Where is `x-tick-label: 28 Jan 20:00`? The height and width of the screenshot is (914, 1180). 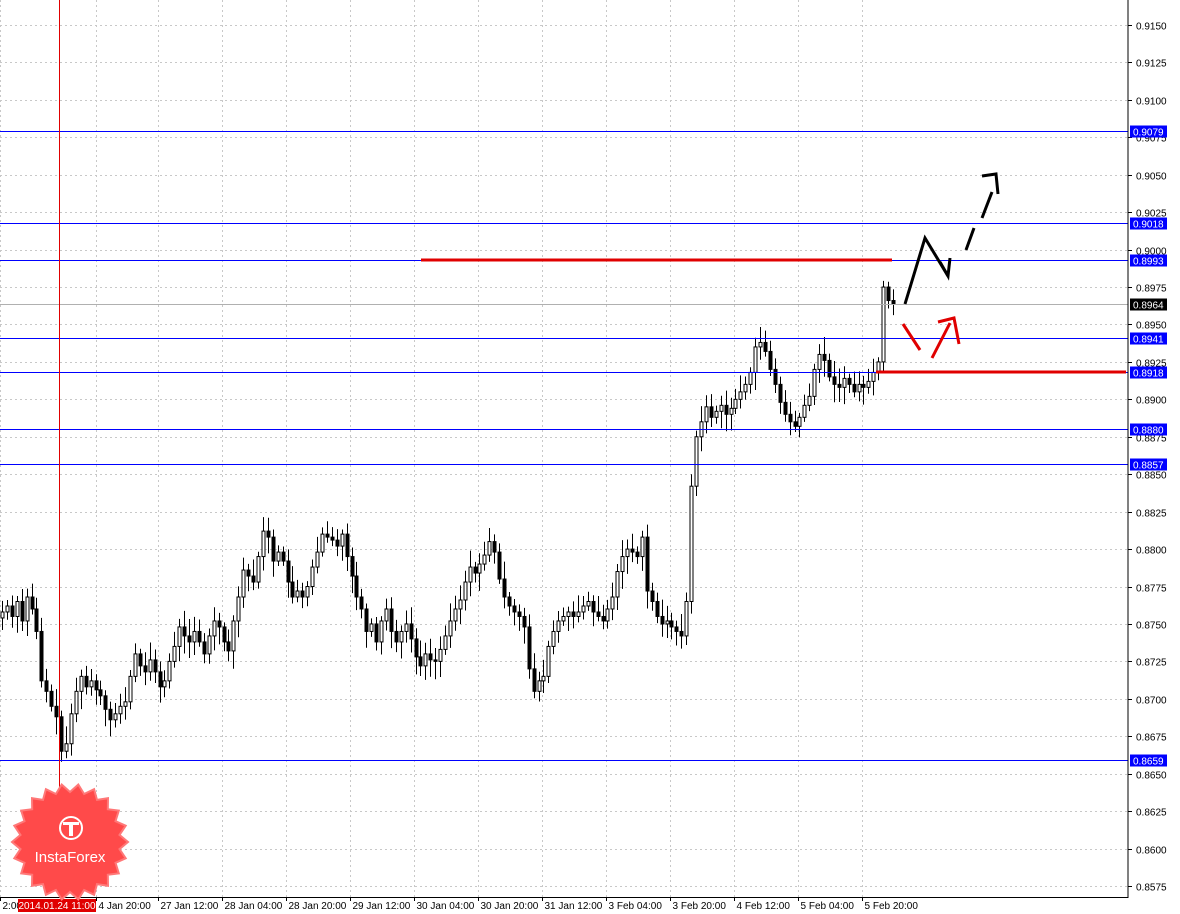 x-tick-label: 28 Jan 20:00 is located at coordinates (318, 906).